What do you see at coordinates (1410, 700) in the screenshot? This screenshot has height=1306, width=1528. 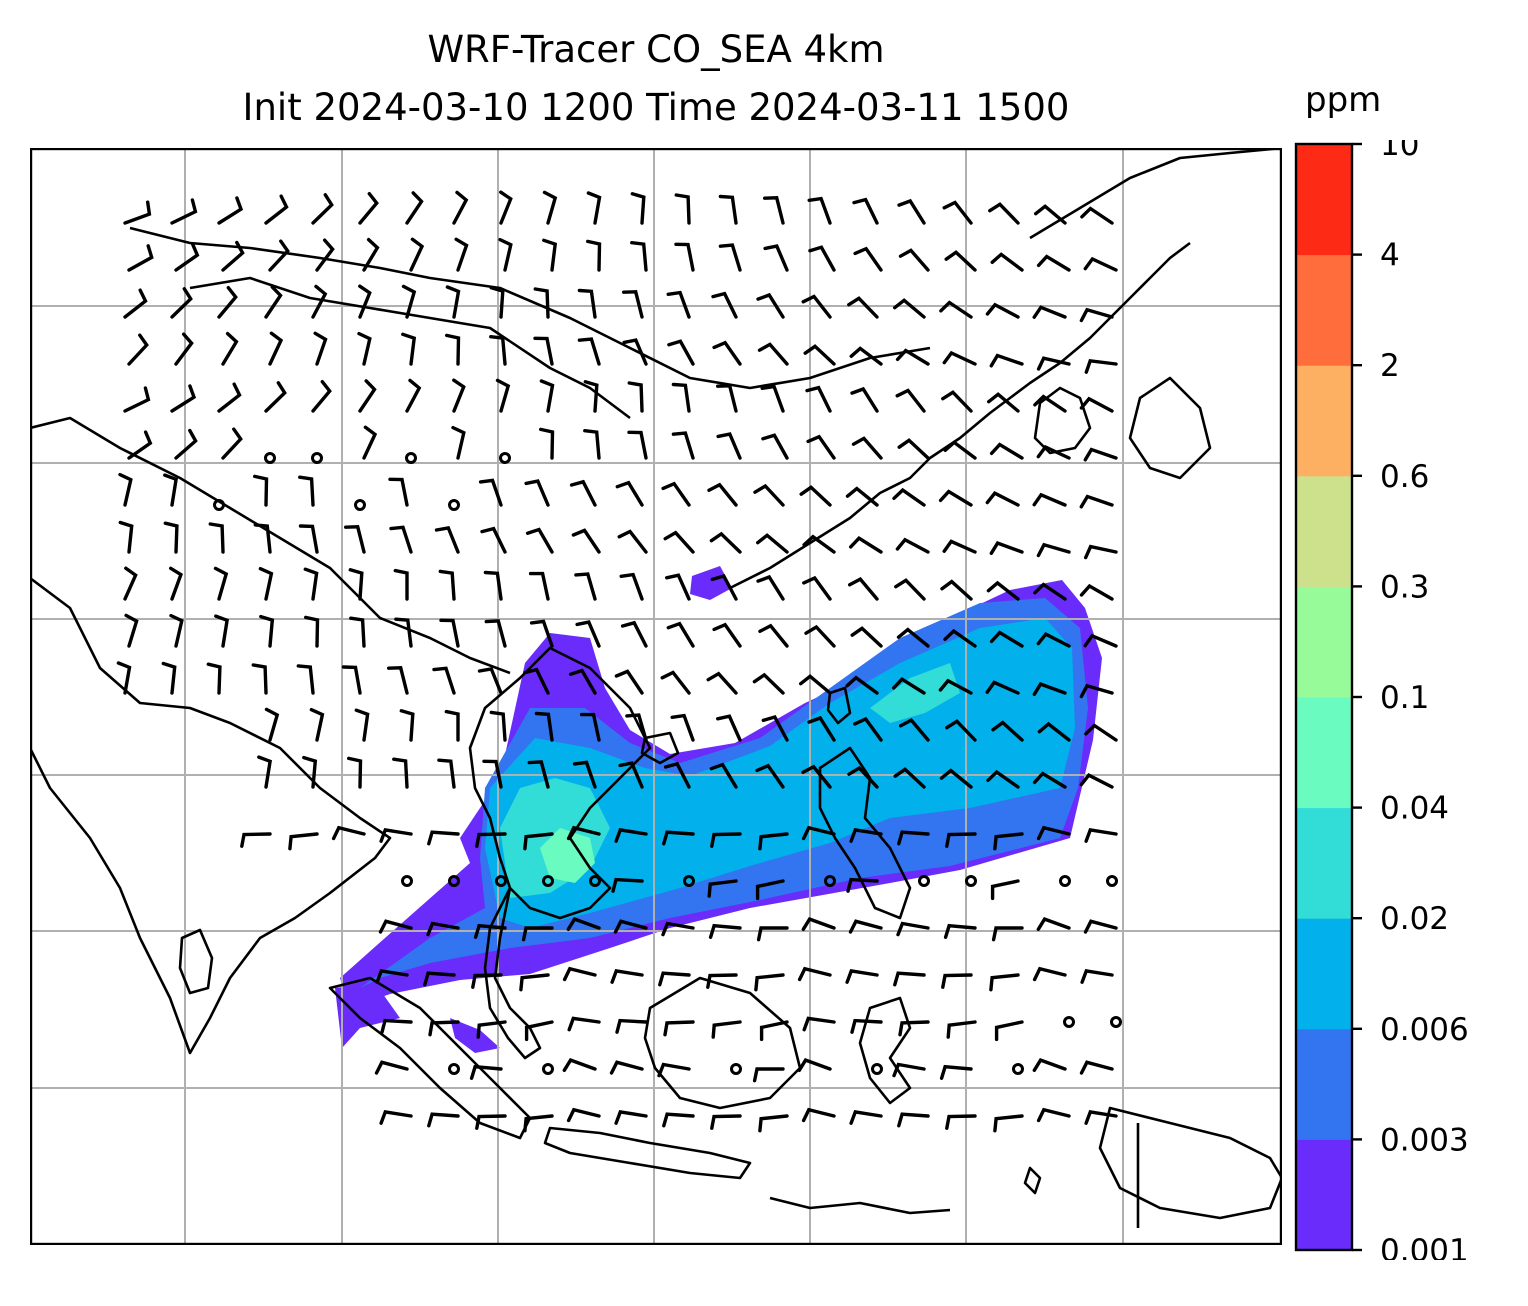 I see `colorbar-ticks: 0.001 0.003 0.006 0.02 0.04 0.1 0.3 0.6 2 4 10` at bounding box center [1410, 700].